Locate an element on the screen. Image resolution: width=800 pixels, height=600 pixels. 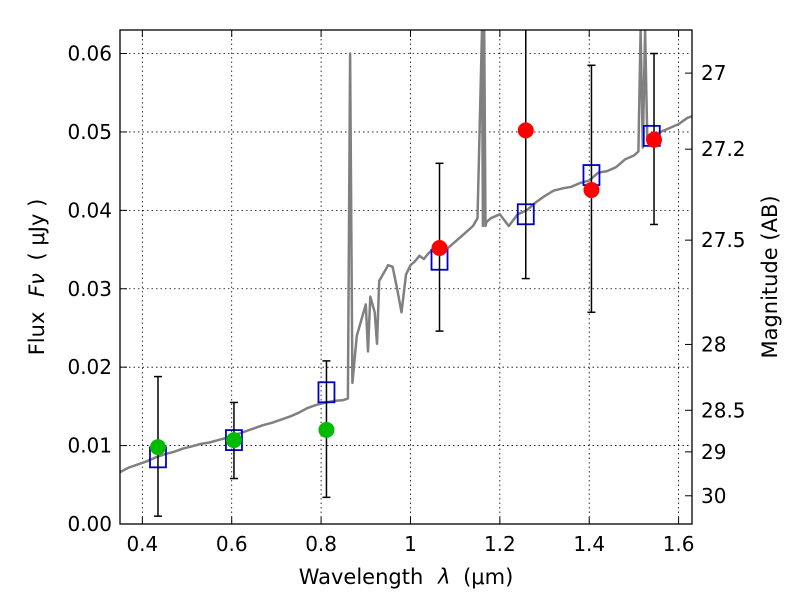
x-tick-label: 1.6 is located at coordinates (679, 544).